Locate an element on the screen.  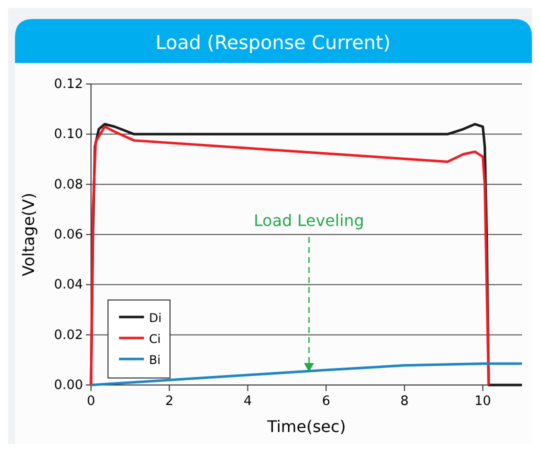
y-tick-label: 0.02 is located at coordinates (68, 335).